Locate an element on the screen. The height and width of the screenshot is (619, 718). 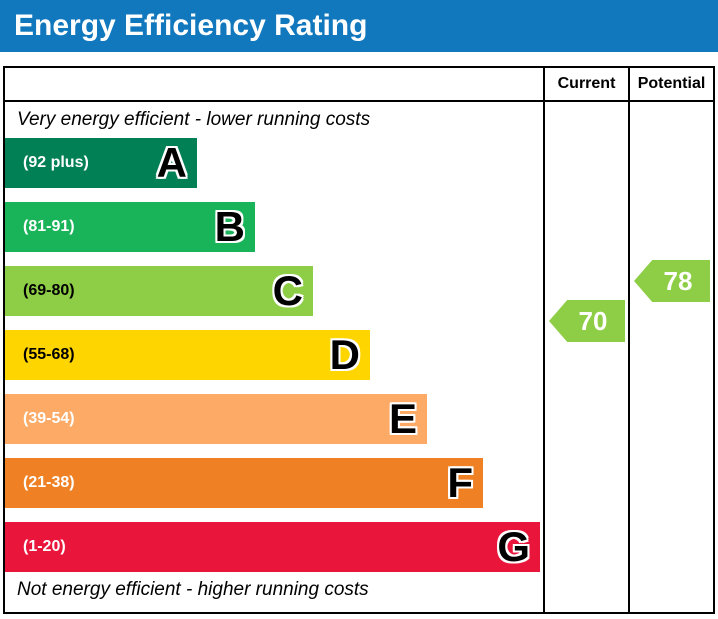
title-bar: Energy Efficiency Rating is located at coordinates (359, 26).